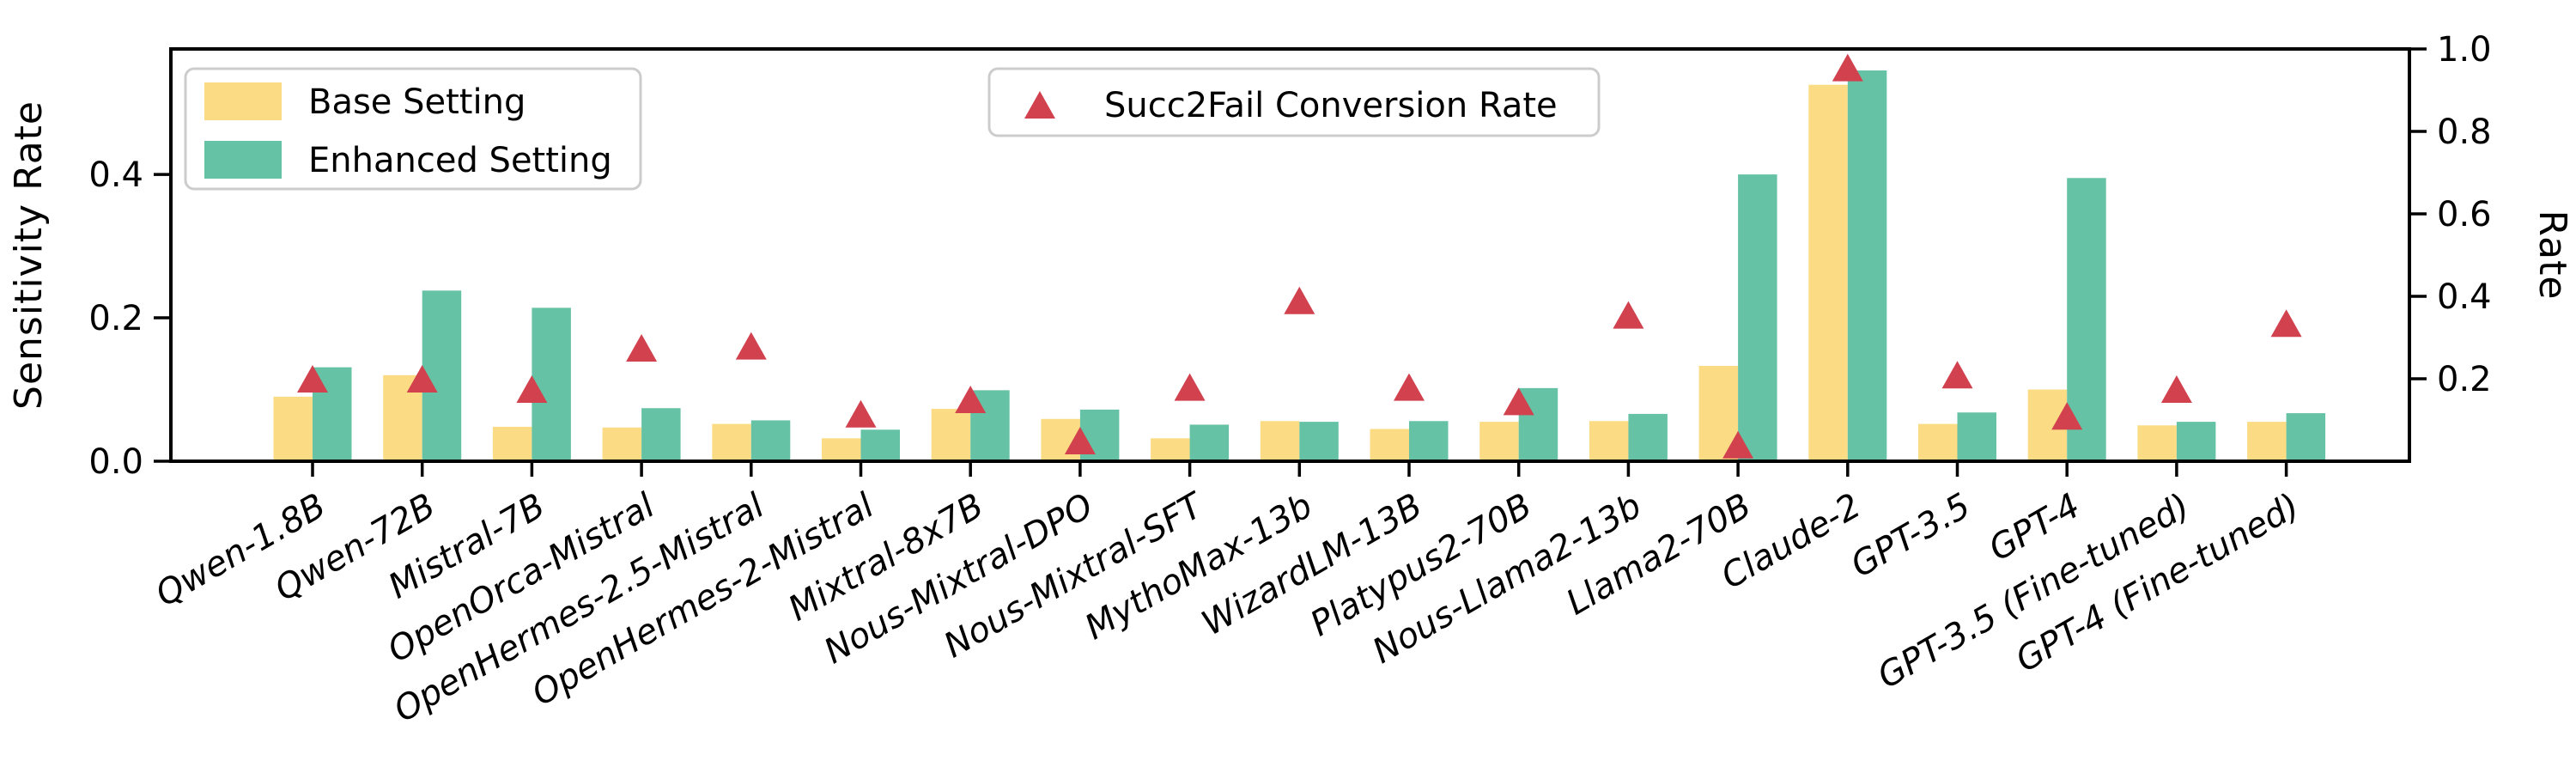 This screenshot has height=773, width=2576. What do you see at coordinates (243, 101) in the screenshot?
I see `legend-swatch-base-setting` at bounding box center [243, 101].